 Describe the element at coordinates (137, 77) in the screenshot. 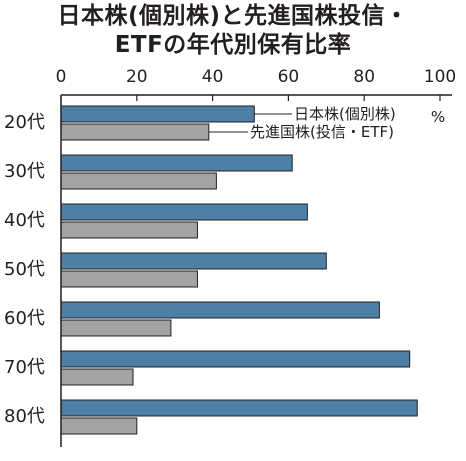

I see `x-tick-label: 20` at that location.